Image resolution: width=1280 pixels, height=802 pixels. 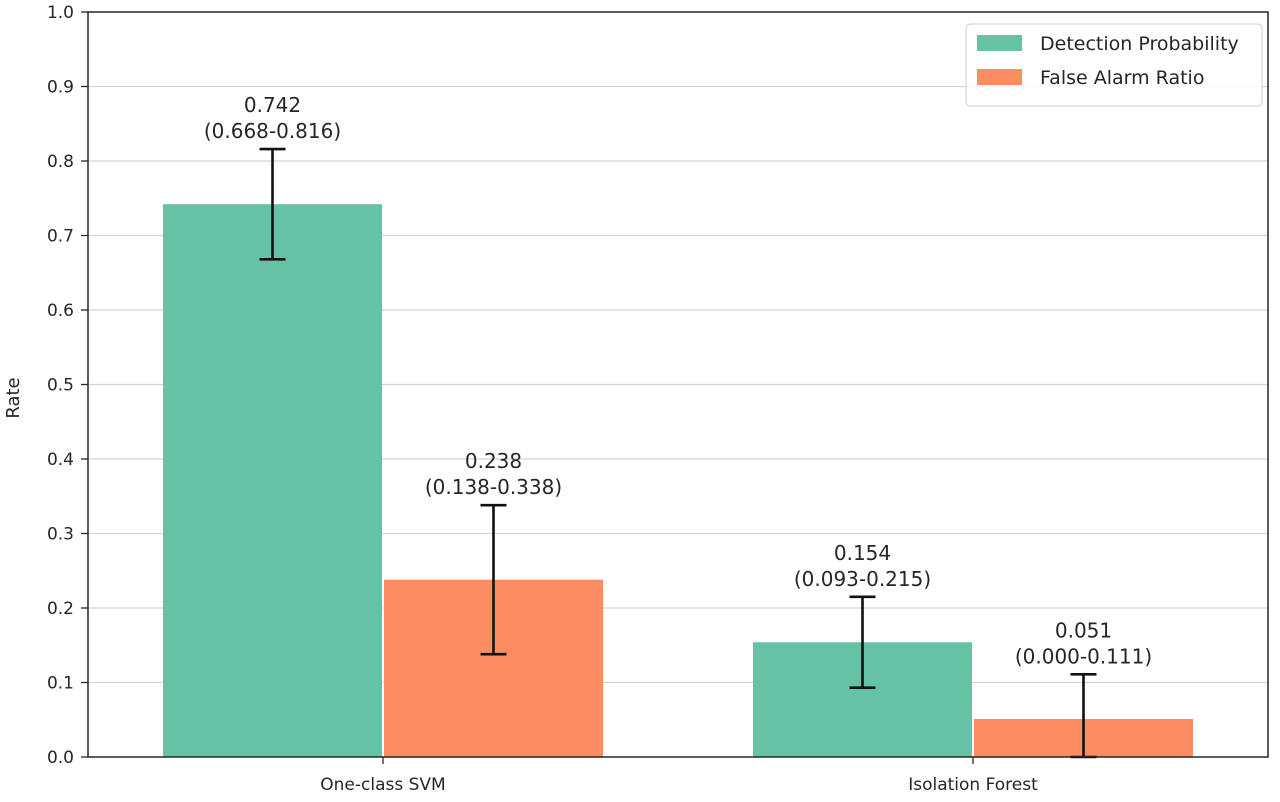 What do you see at coordinates (272, 105) in the screenshot?
I see `data-label-value: 0.742` at bounding box center [272, 105].